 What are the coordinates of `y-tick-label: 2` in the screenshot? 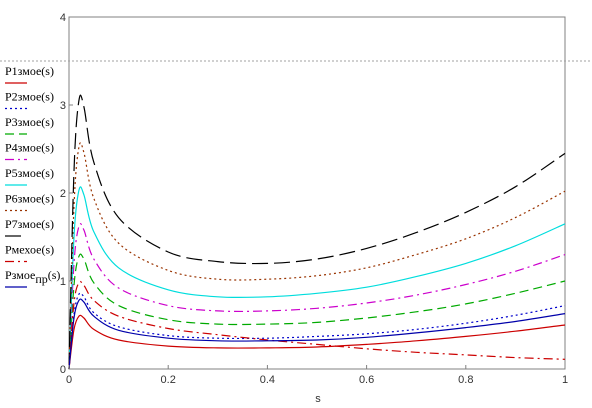 It's located at (63, 194).